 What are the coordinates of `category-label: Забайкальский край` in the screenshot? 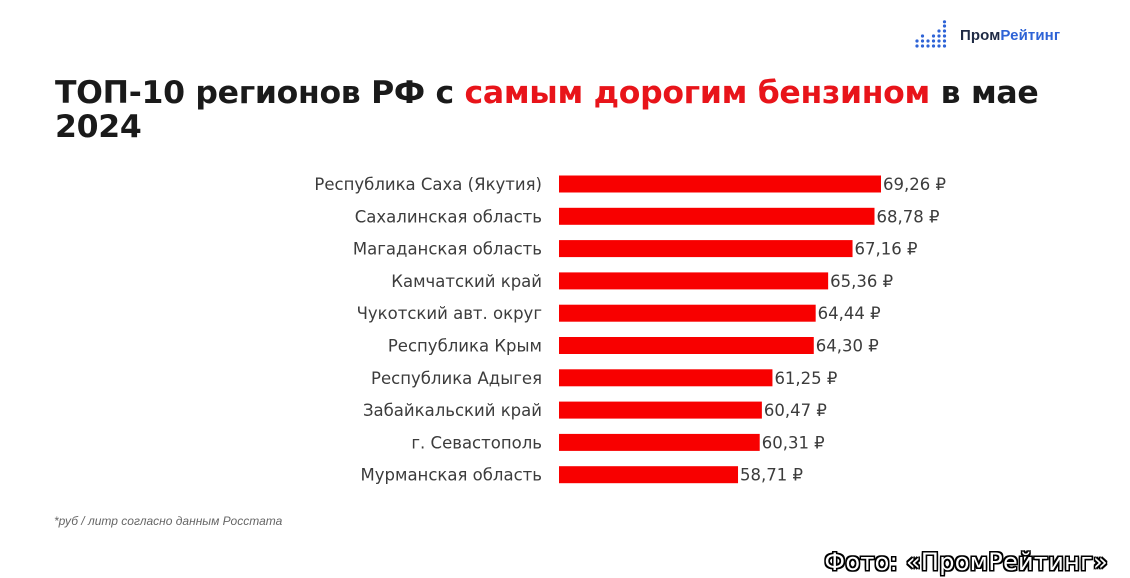 It's located at (452, 410).